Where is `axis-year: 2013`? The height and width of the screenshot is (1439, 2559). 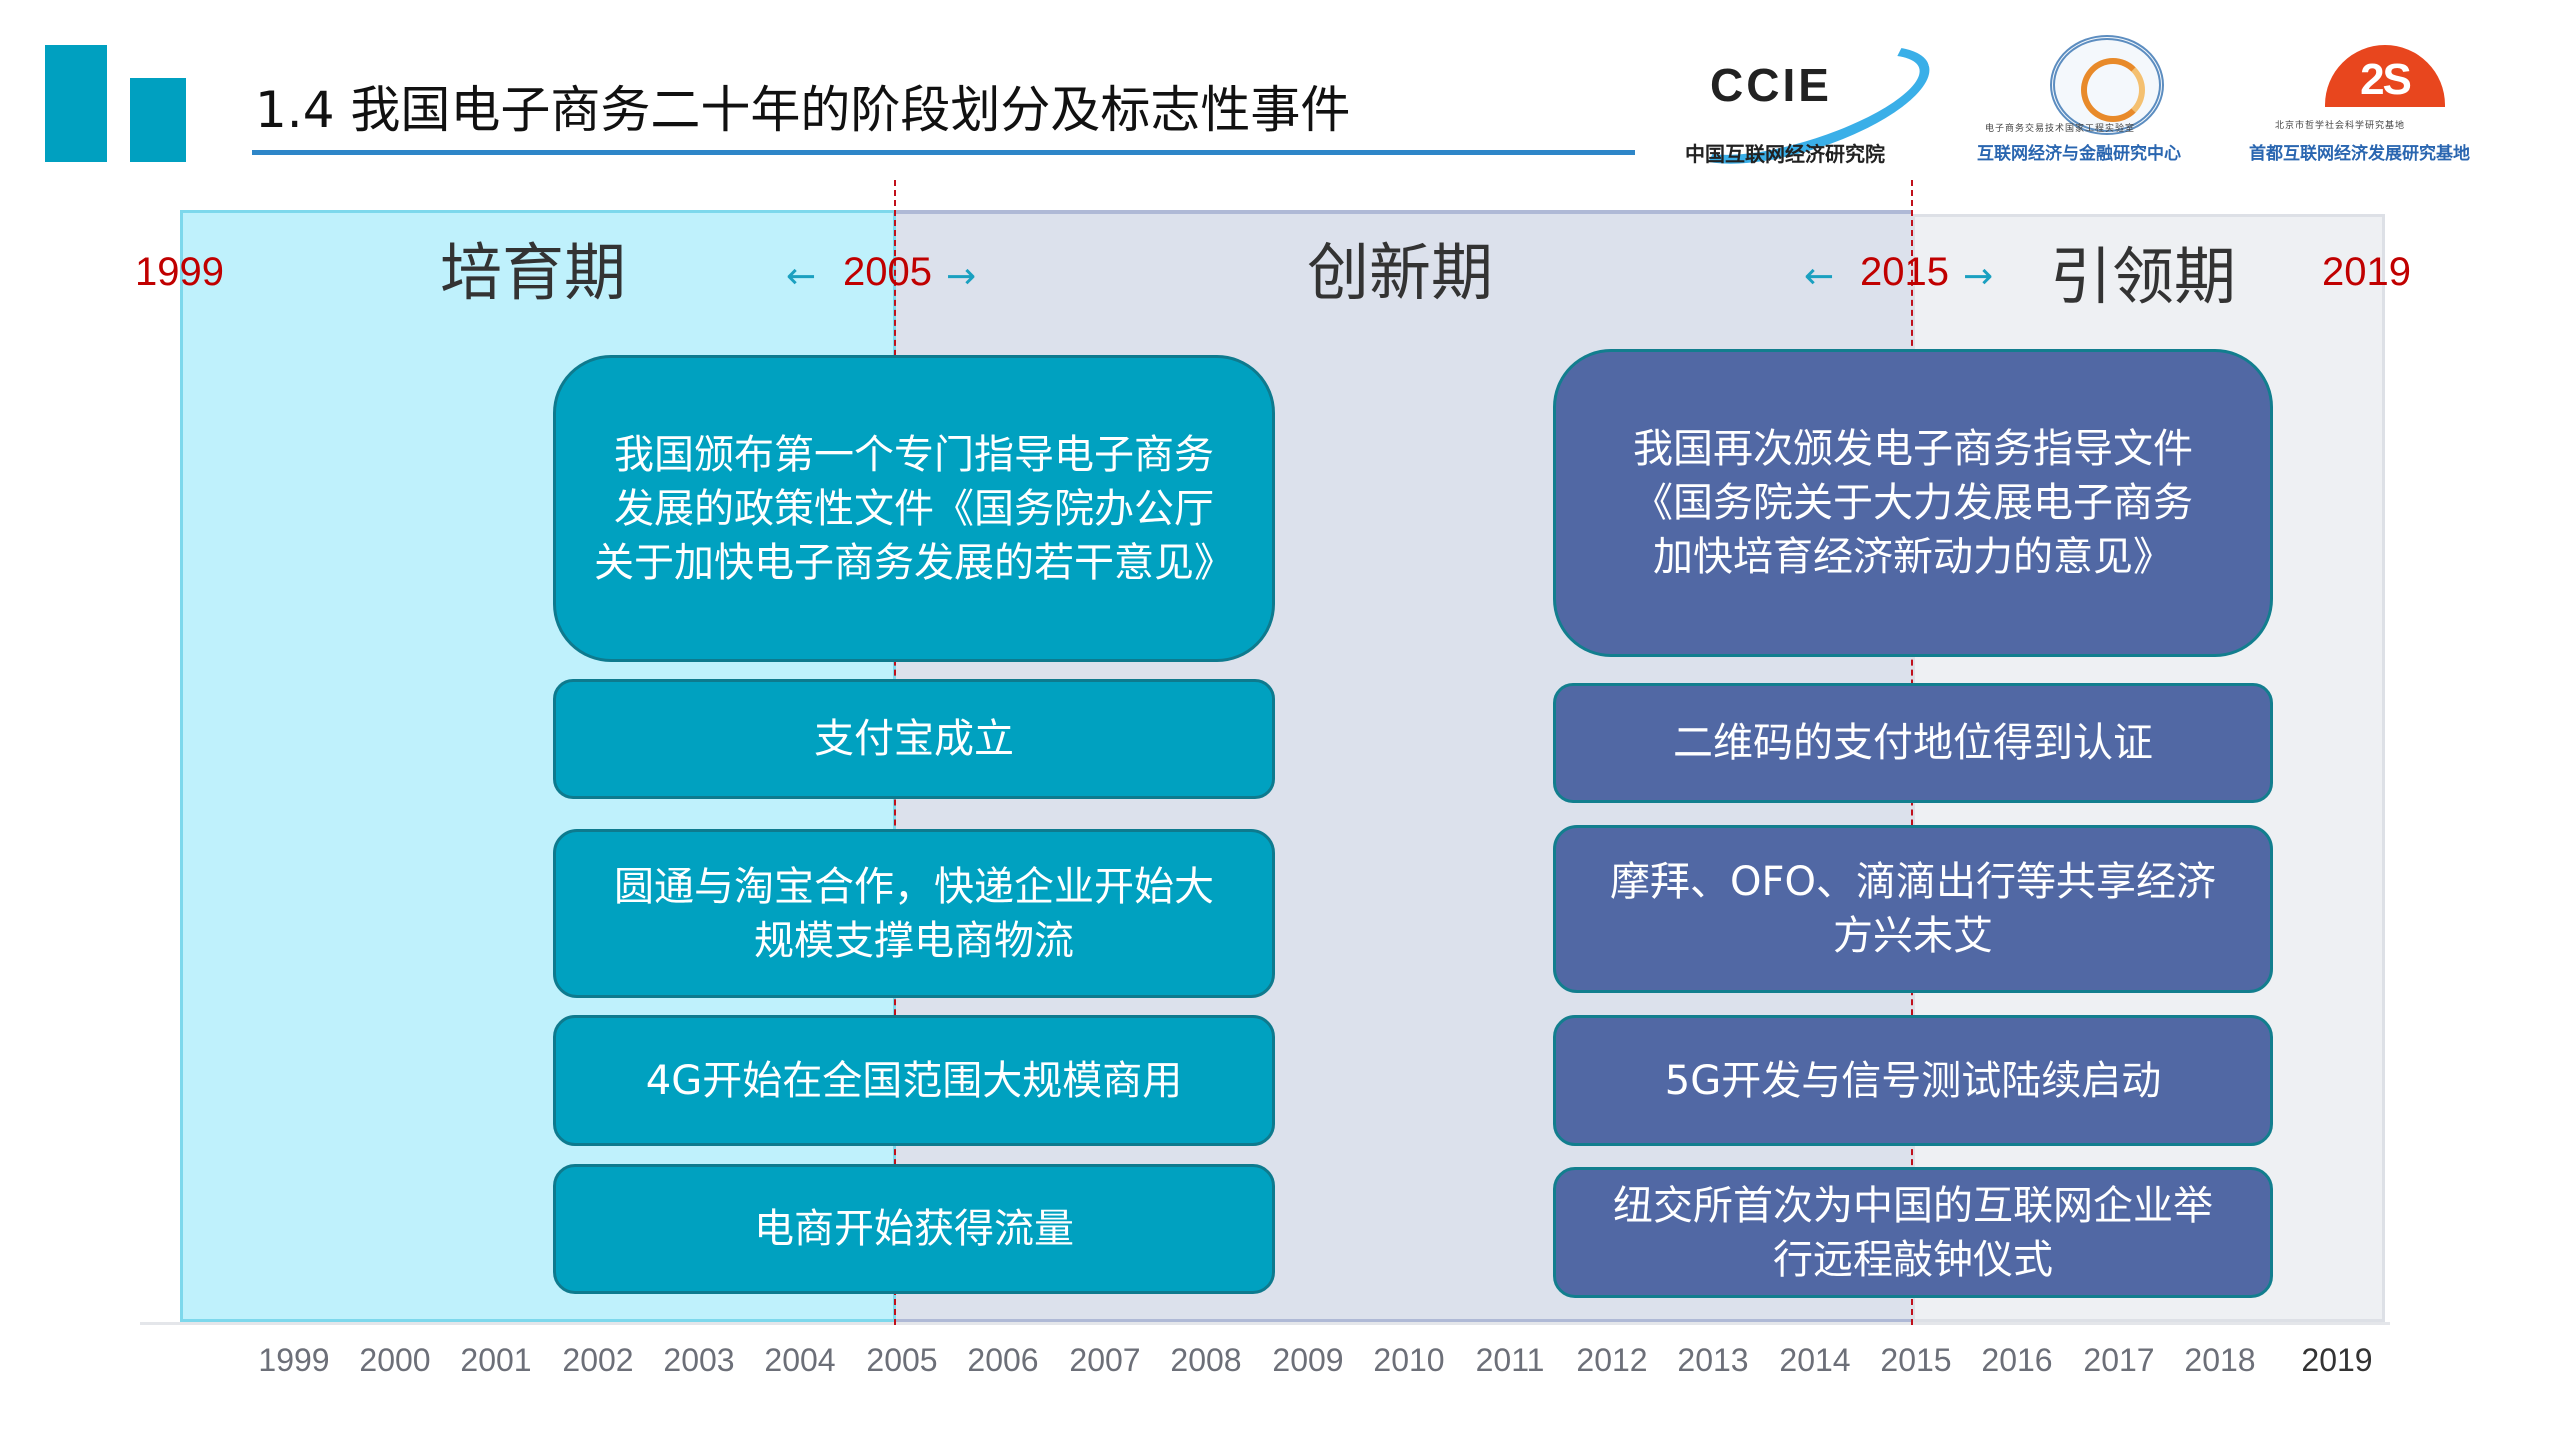
axis-year: 2013 is located at coordinates (1713, 1360).